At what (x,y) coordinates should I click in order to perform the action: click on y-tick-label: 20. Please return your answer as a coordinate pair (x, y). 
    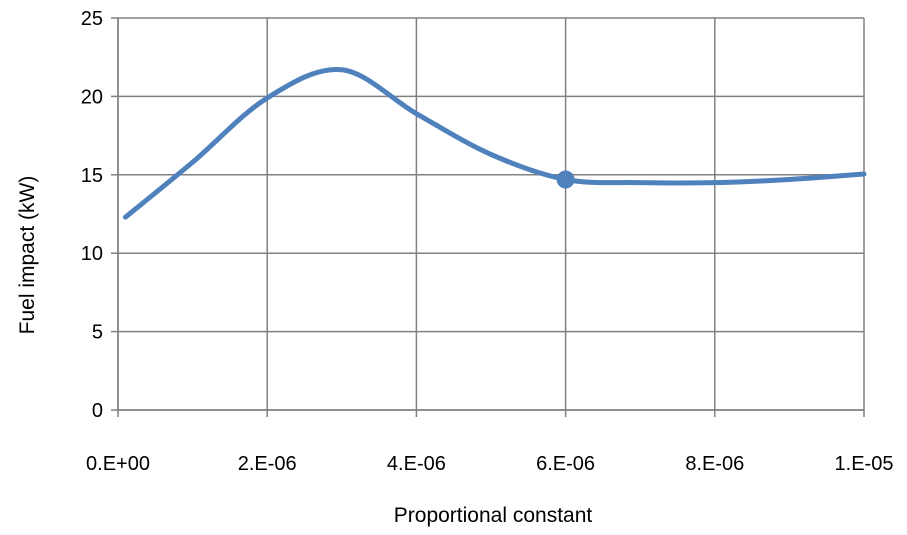
    Looking at the image, I should click on (92, 97).